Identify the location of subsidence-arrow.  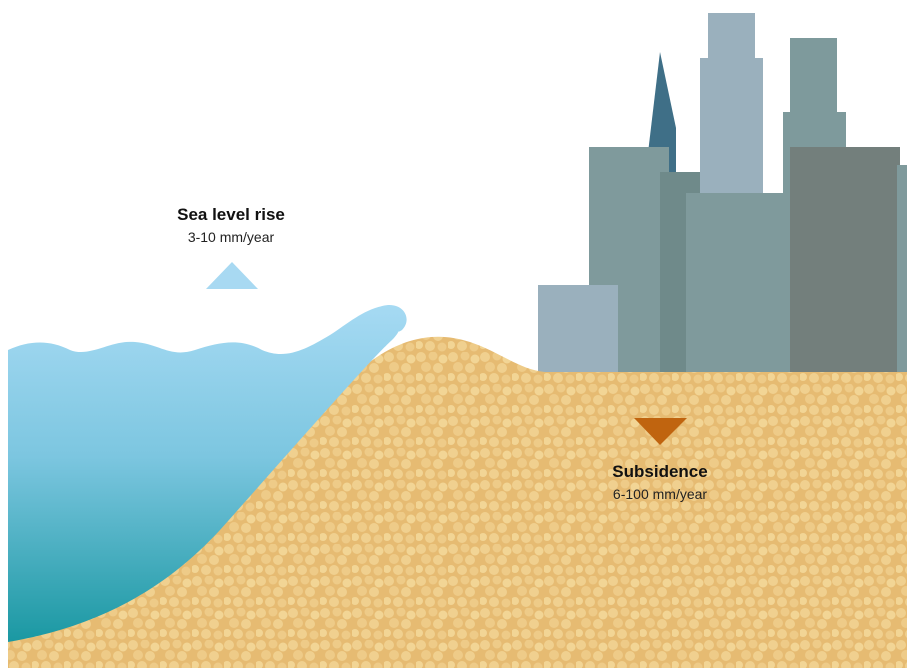
(660, 431).